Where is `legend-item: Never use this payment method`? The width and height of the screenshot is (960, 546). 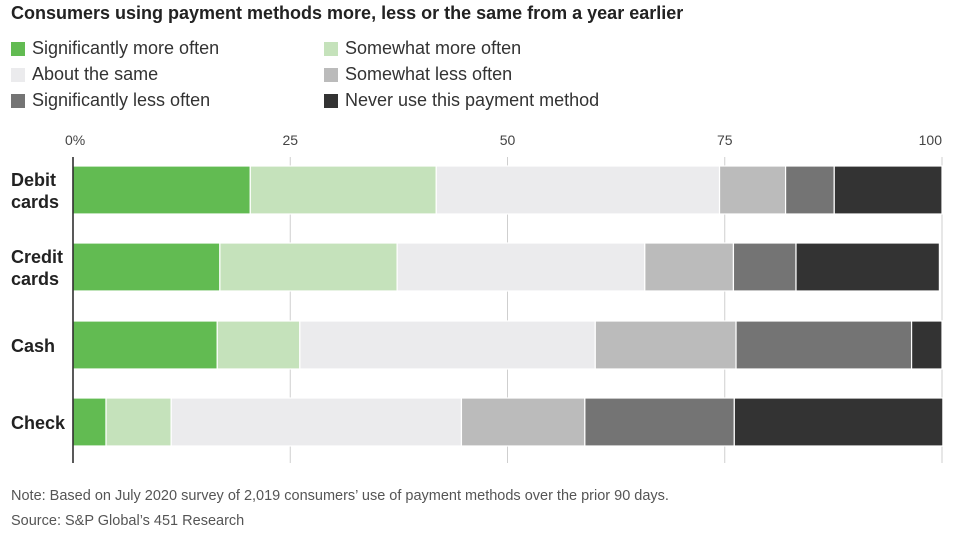
legend-item: Never use this payment method is located at coordinates (461, 100).